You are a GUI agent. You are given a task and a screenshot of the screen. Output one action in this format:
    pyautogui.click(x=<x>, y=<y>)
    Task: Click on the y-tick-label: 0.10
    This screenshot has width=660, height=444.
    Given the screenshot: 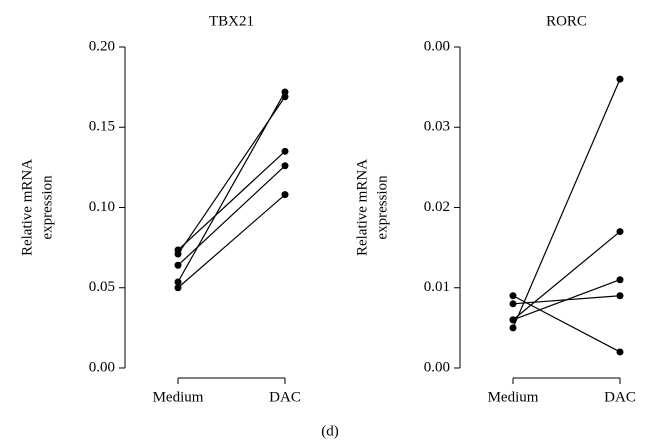 What is the action you would take?
    pyautogui.click(x=102, y=207)
    